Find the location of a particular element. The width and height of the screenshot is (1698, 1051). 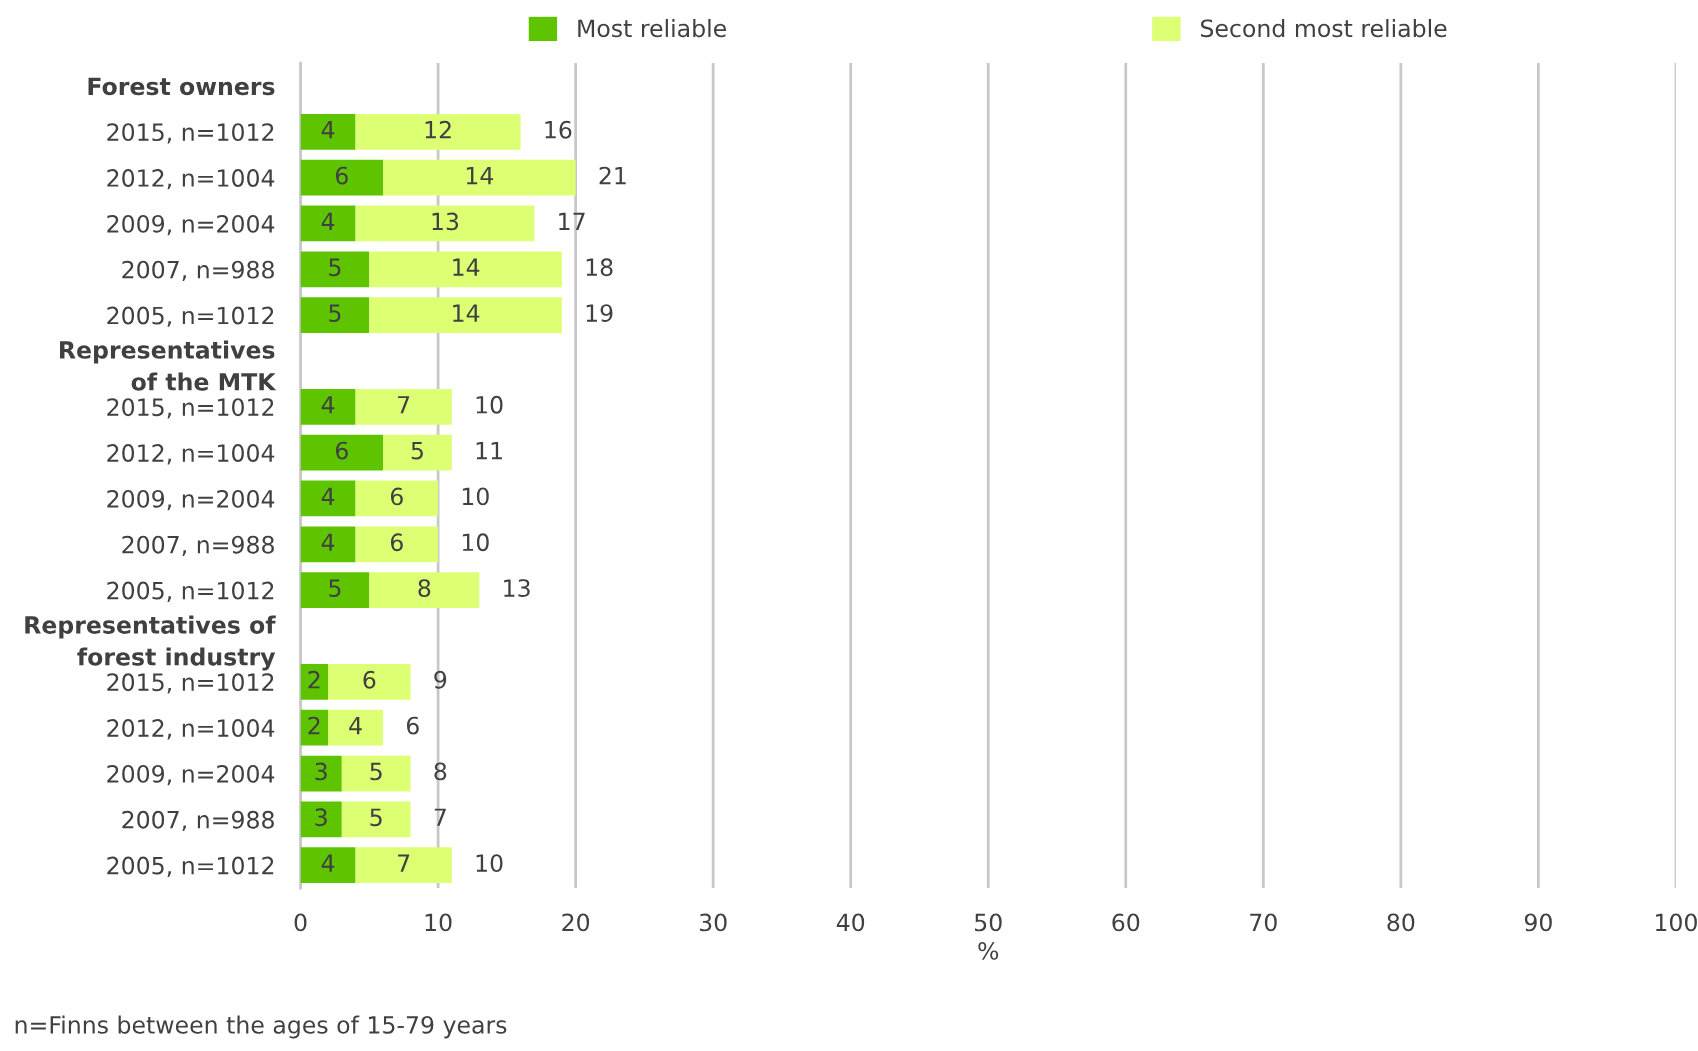

data-label: 13 is located at coordinates (445, 221).